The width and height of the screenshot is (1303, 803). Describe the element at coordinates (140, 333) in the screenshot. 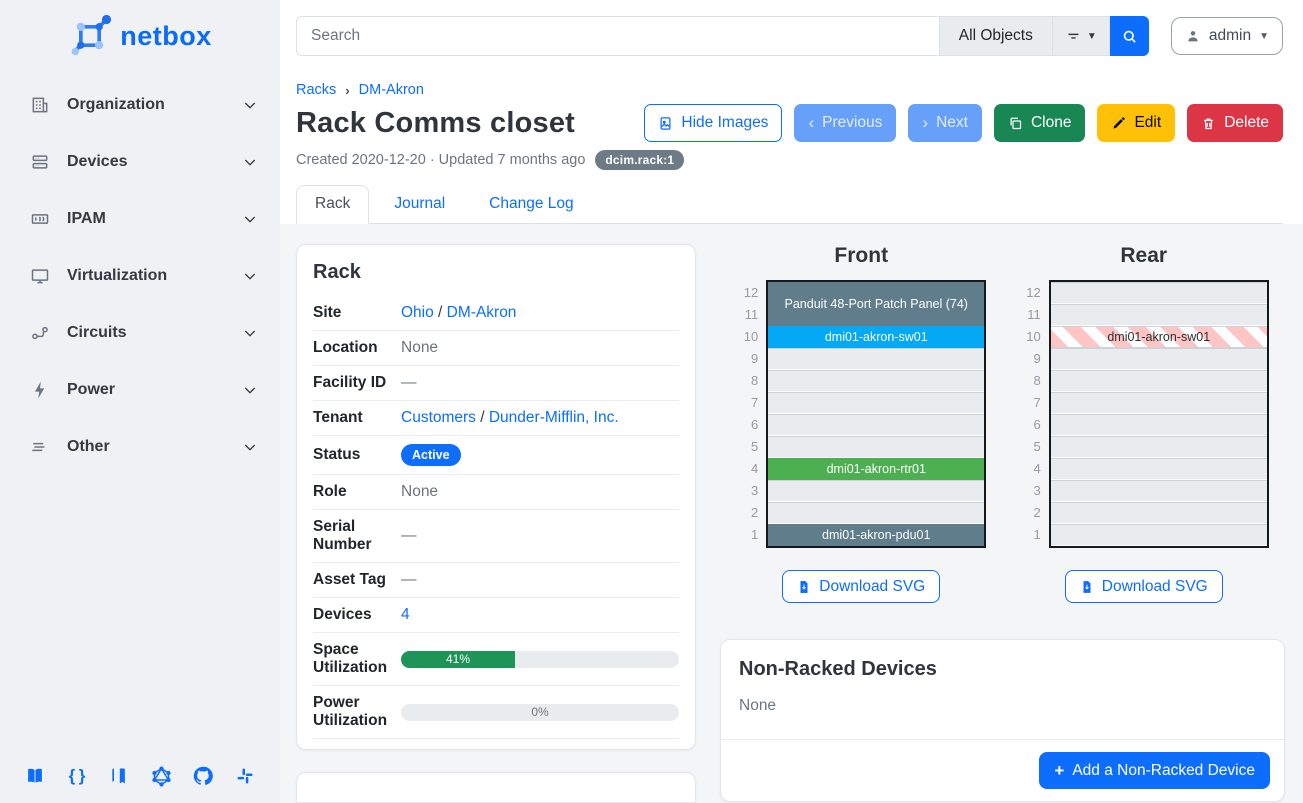

I see `sidebar-item-circuits: Circuits` at that location.